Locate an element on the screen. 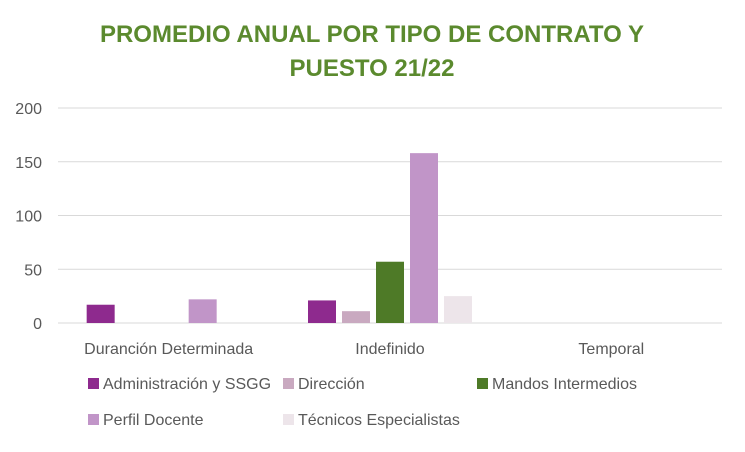 The height and width of the screenshot is (452, 745). chart-title-line-1: PROMEDIO ANUAL POR TIPO DE CONTRATO Y is located at coordinates (372, 34).